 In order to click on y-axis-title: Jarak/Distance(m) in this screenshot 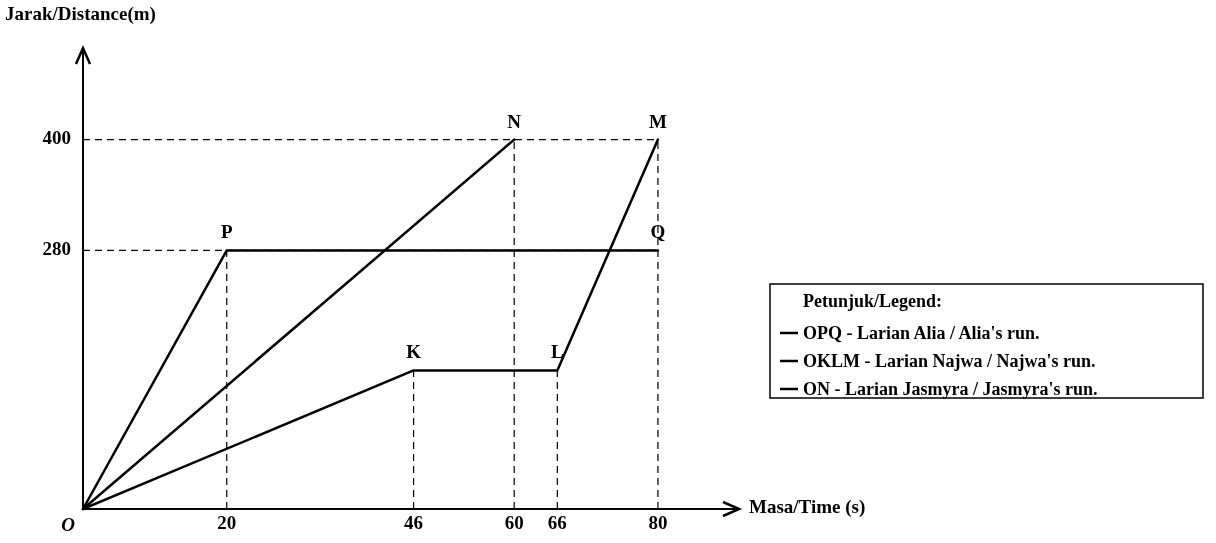, I will do `click(80, 14)`.